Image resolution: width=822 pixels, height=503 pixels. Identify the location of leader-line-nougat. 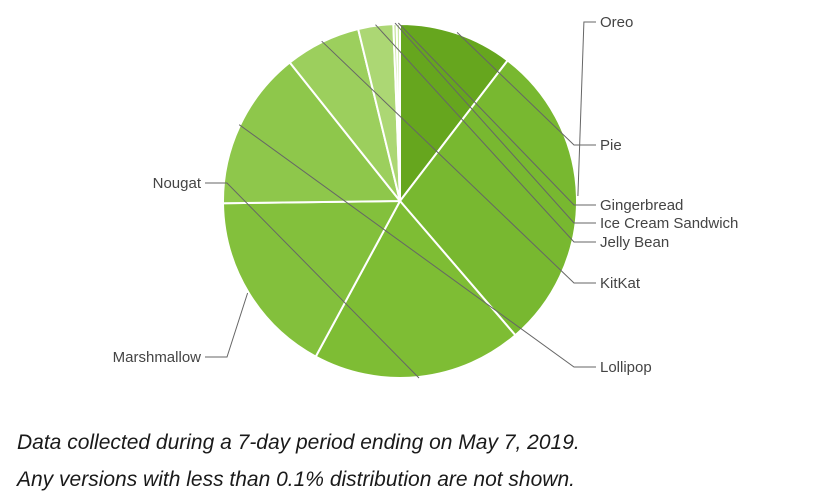
(312, 280).